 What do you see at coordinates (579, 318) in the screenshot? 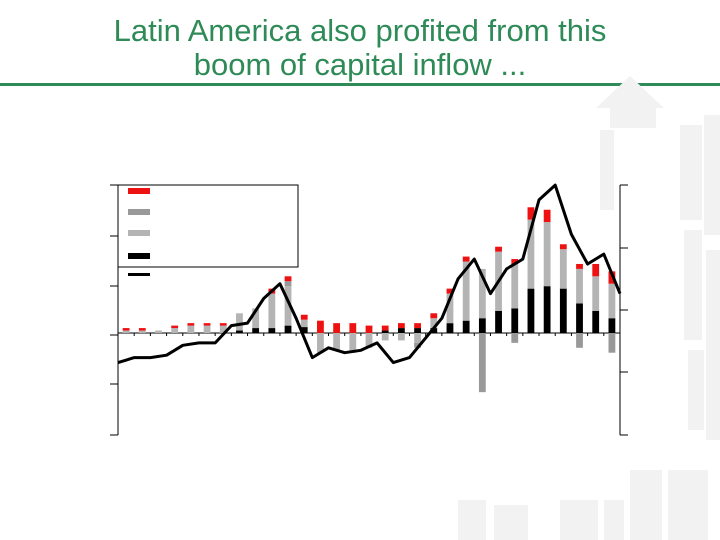
I see `bar-s0-p28` at bounding box center [579, 318].